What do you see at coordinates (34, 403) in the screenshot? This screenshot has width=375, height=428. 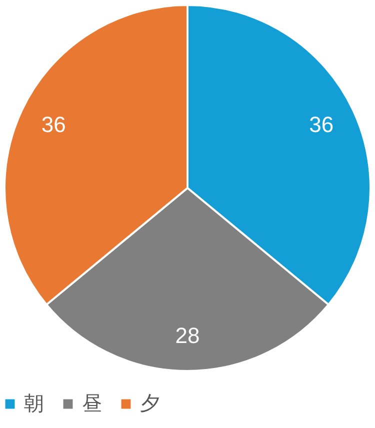 I see `legend-label: 朝` at bounding box center [34, 403].